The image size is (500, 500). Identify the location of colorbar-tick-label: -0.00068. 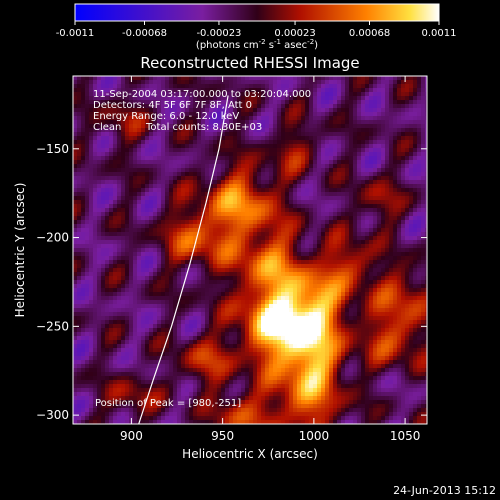
(144, 33).